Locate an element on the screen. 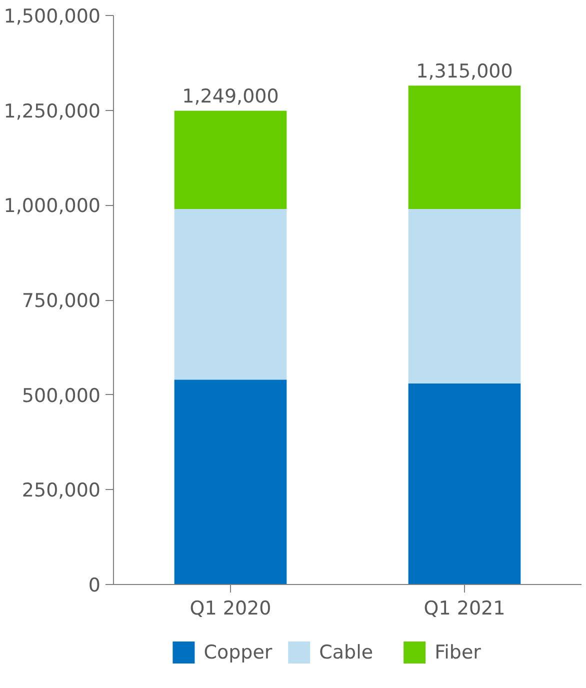  y-tick-label: 1,000,000 is located at coordinates (52, 206).